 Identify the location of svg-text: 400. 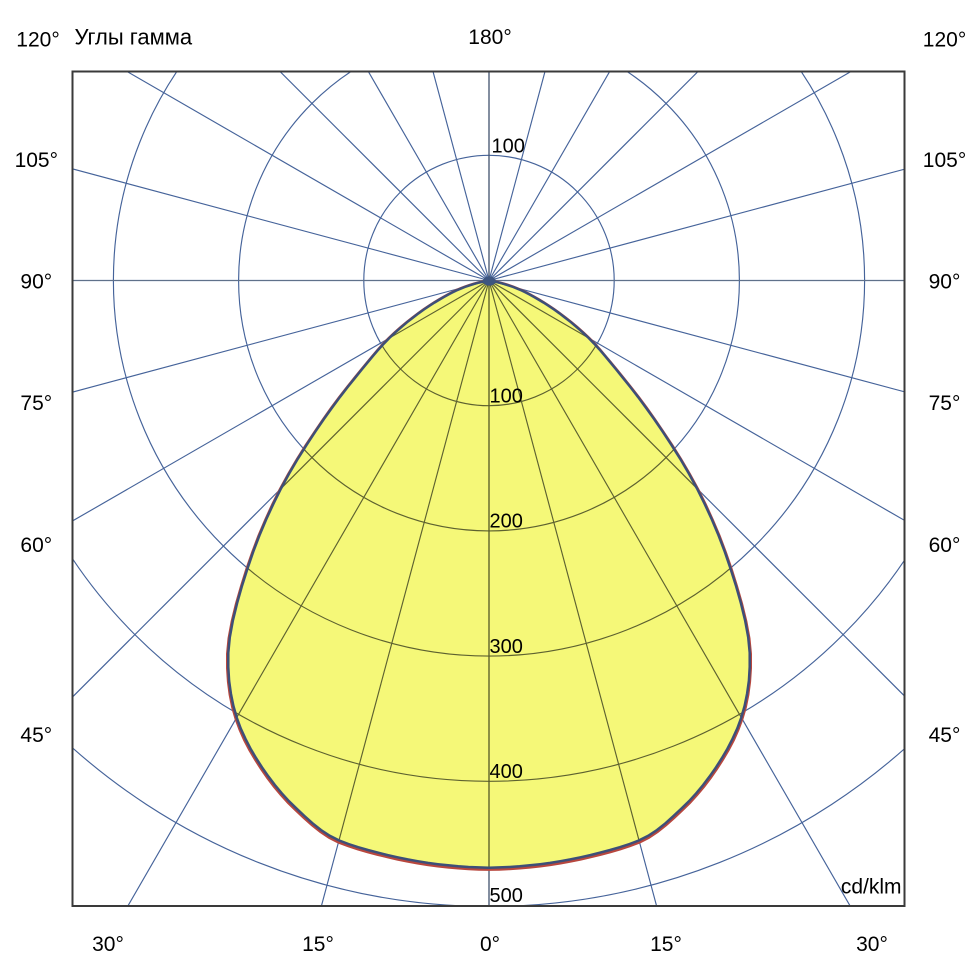
(506, 772).